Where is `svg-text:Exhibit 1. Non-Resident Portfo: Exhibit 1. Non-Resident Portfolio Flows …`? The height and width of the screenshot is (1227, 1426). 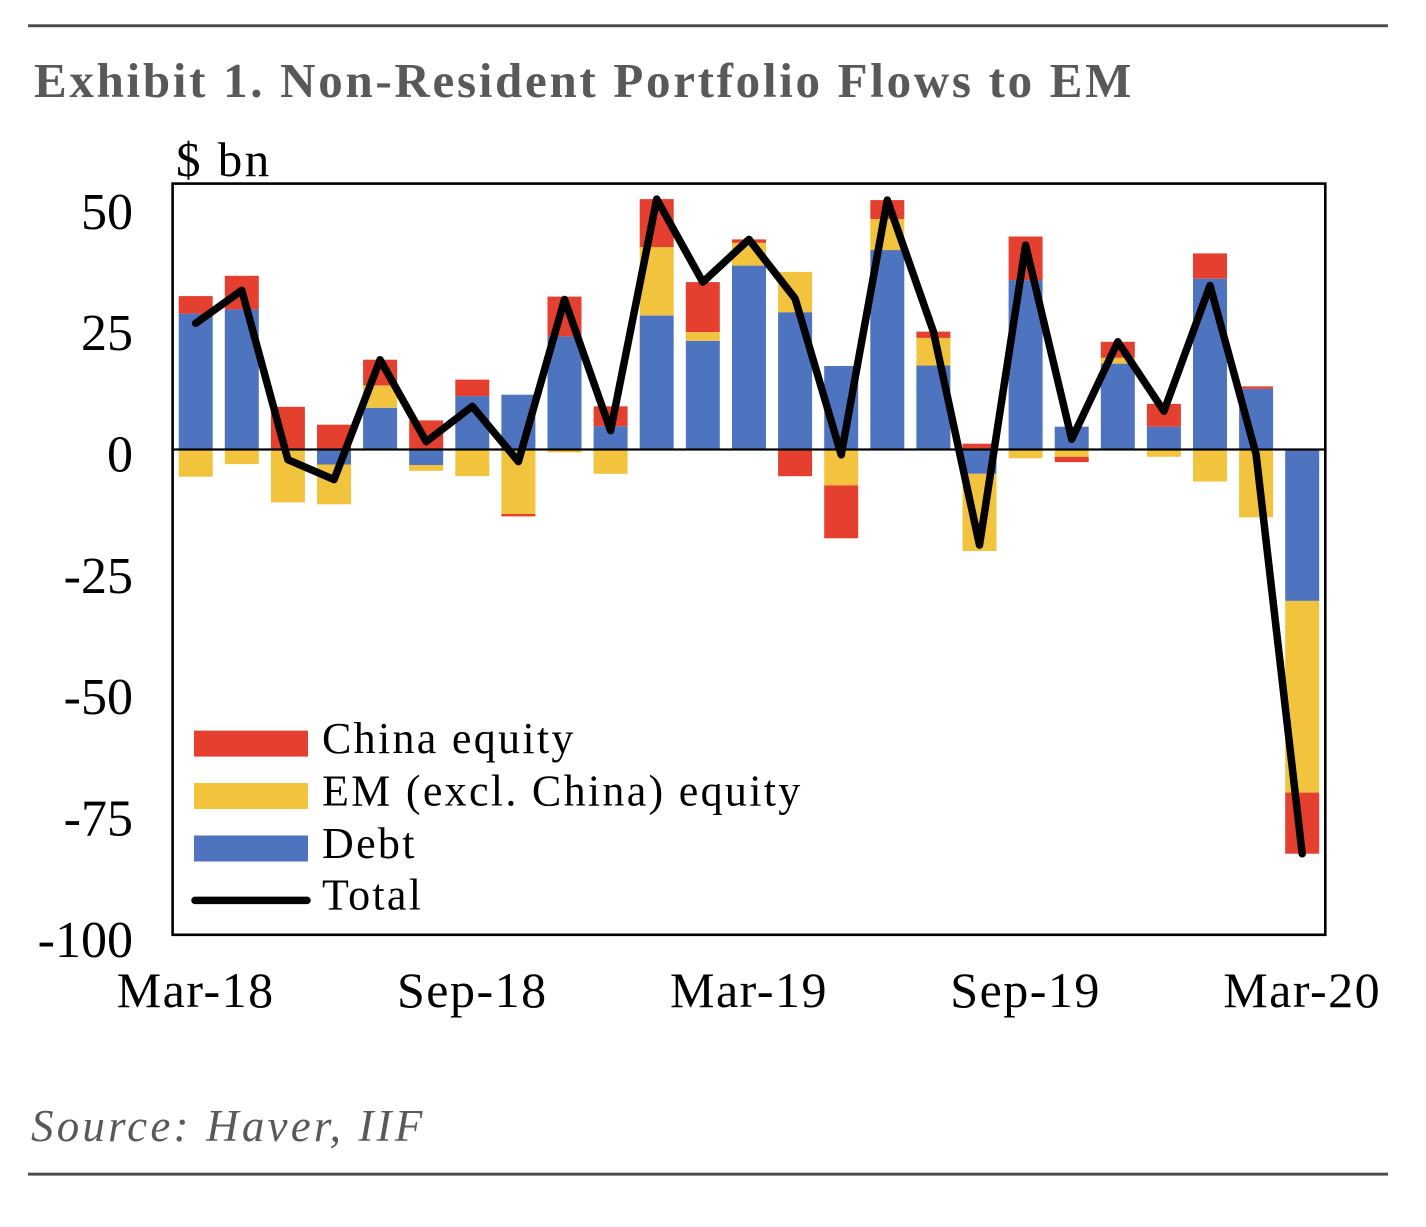 svg-text:Exhibit 1. Non-Resident Portfo: Exhibit 1. Non-Resident Portfolio Flows … is located at coordinates (584, 80).